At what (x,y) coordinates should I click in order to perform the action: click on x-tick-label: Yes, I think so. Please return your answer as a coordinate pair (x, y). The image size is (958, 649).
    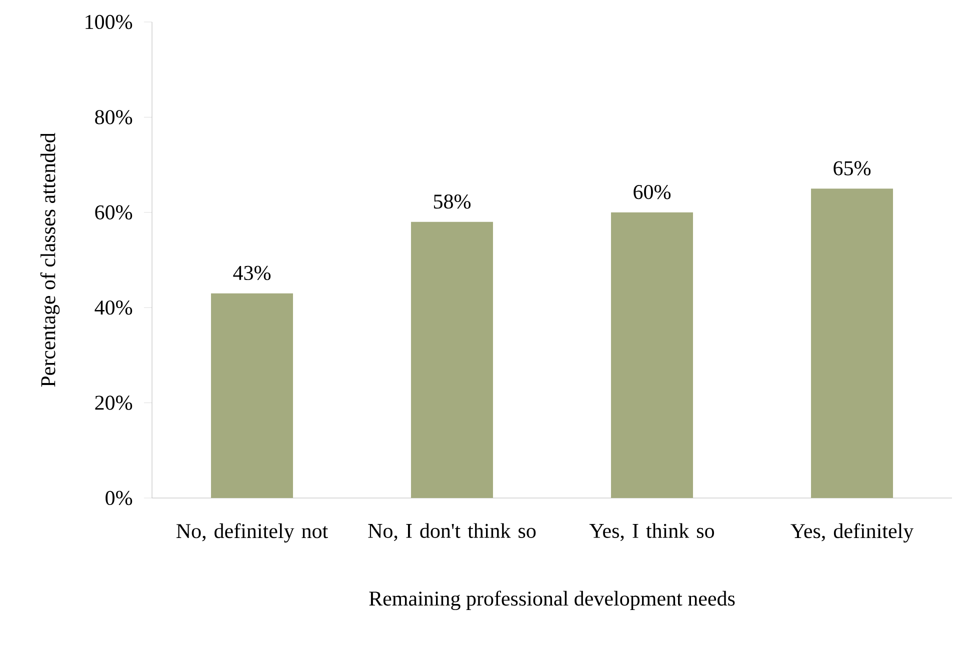
    Looking at the image, I should click on (651, 532).